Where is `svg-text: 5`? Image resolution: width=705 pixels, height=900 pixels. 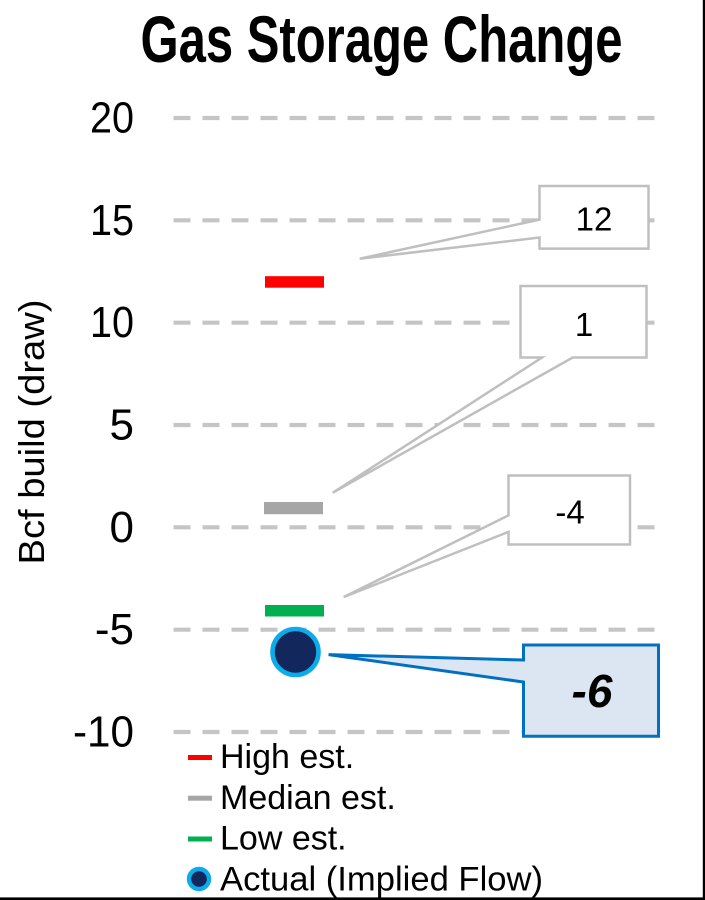
svg-text: 5 is located at coordinates (122, 425).